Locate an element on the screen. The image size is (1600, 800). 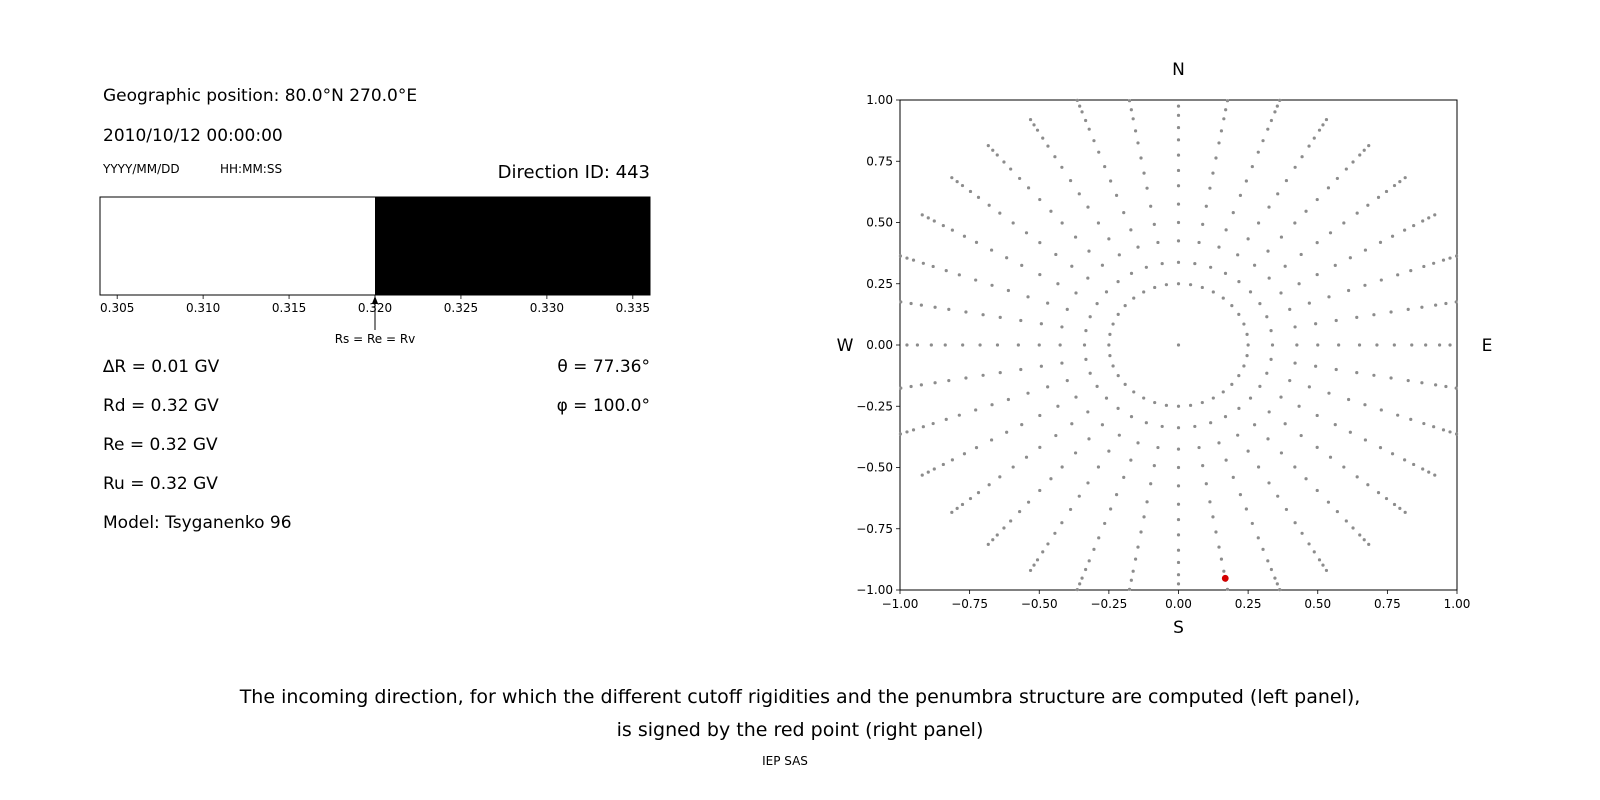
directions-x-tick-label: 1.00 is located at coordinates (1457, 604).